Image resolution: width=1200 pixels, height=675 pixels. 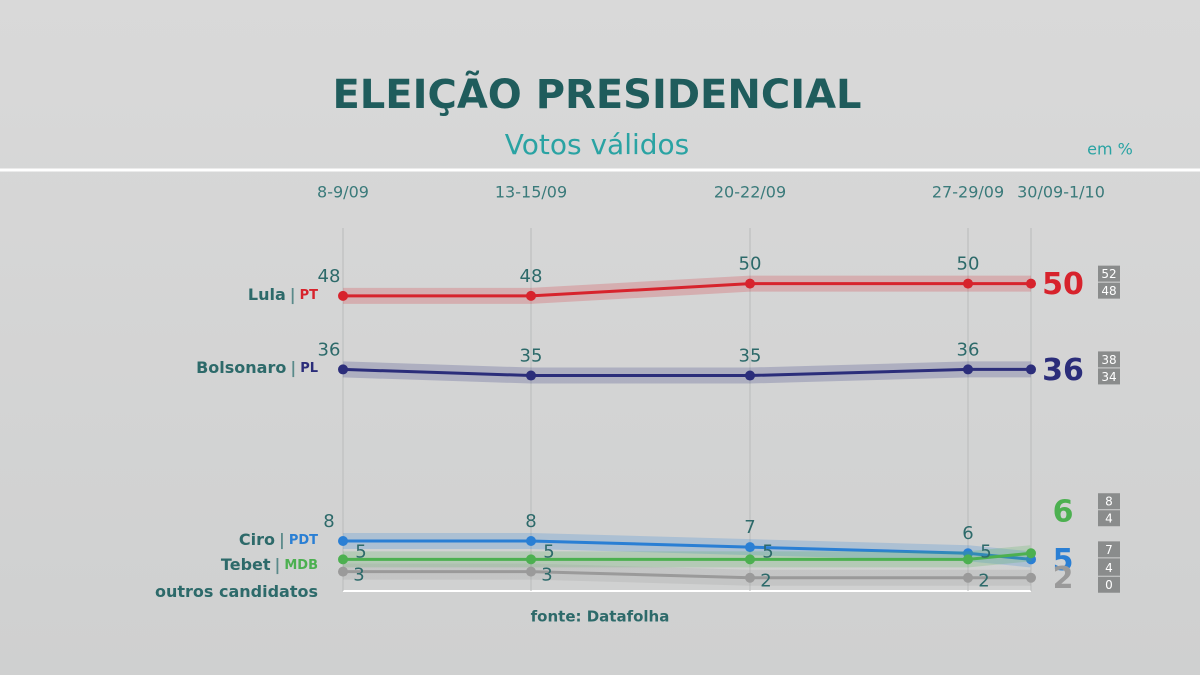 What do you see at coordinates (596, 93) in the screenshot?
I see `chart-title: ELEIÇÃO PRESIDENCIAL` at bounding box center [596, 93].